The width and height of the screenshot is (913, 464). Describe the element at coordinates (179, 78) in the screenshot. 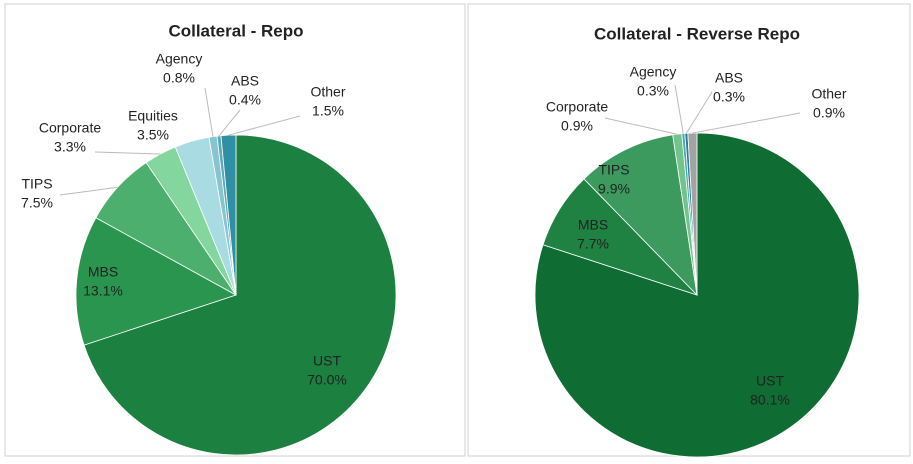

I see `slice-value: 0.8%` at that location.